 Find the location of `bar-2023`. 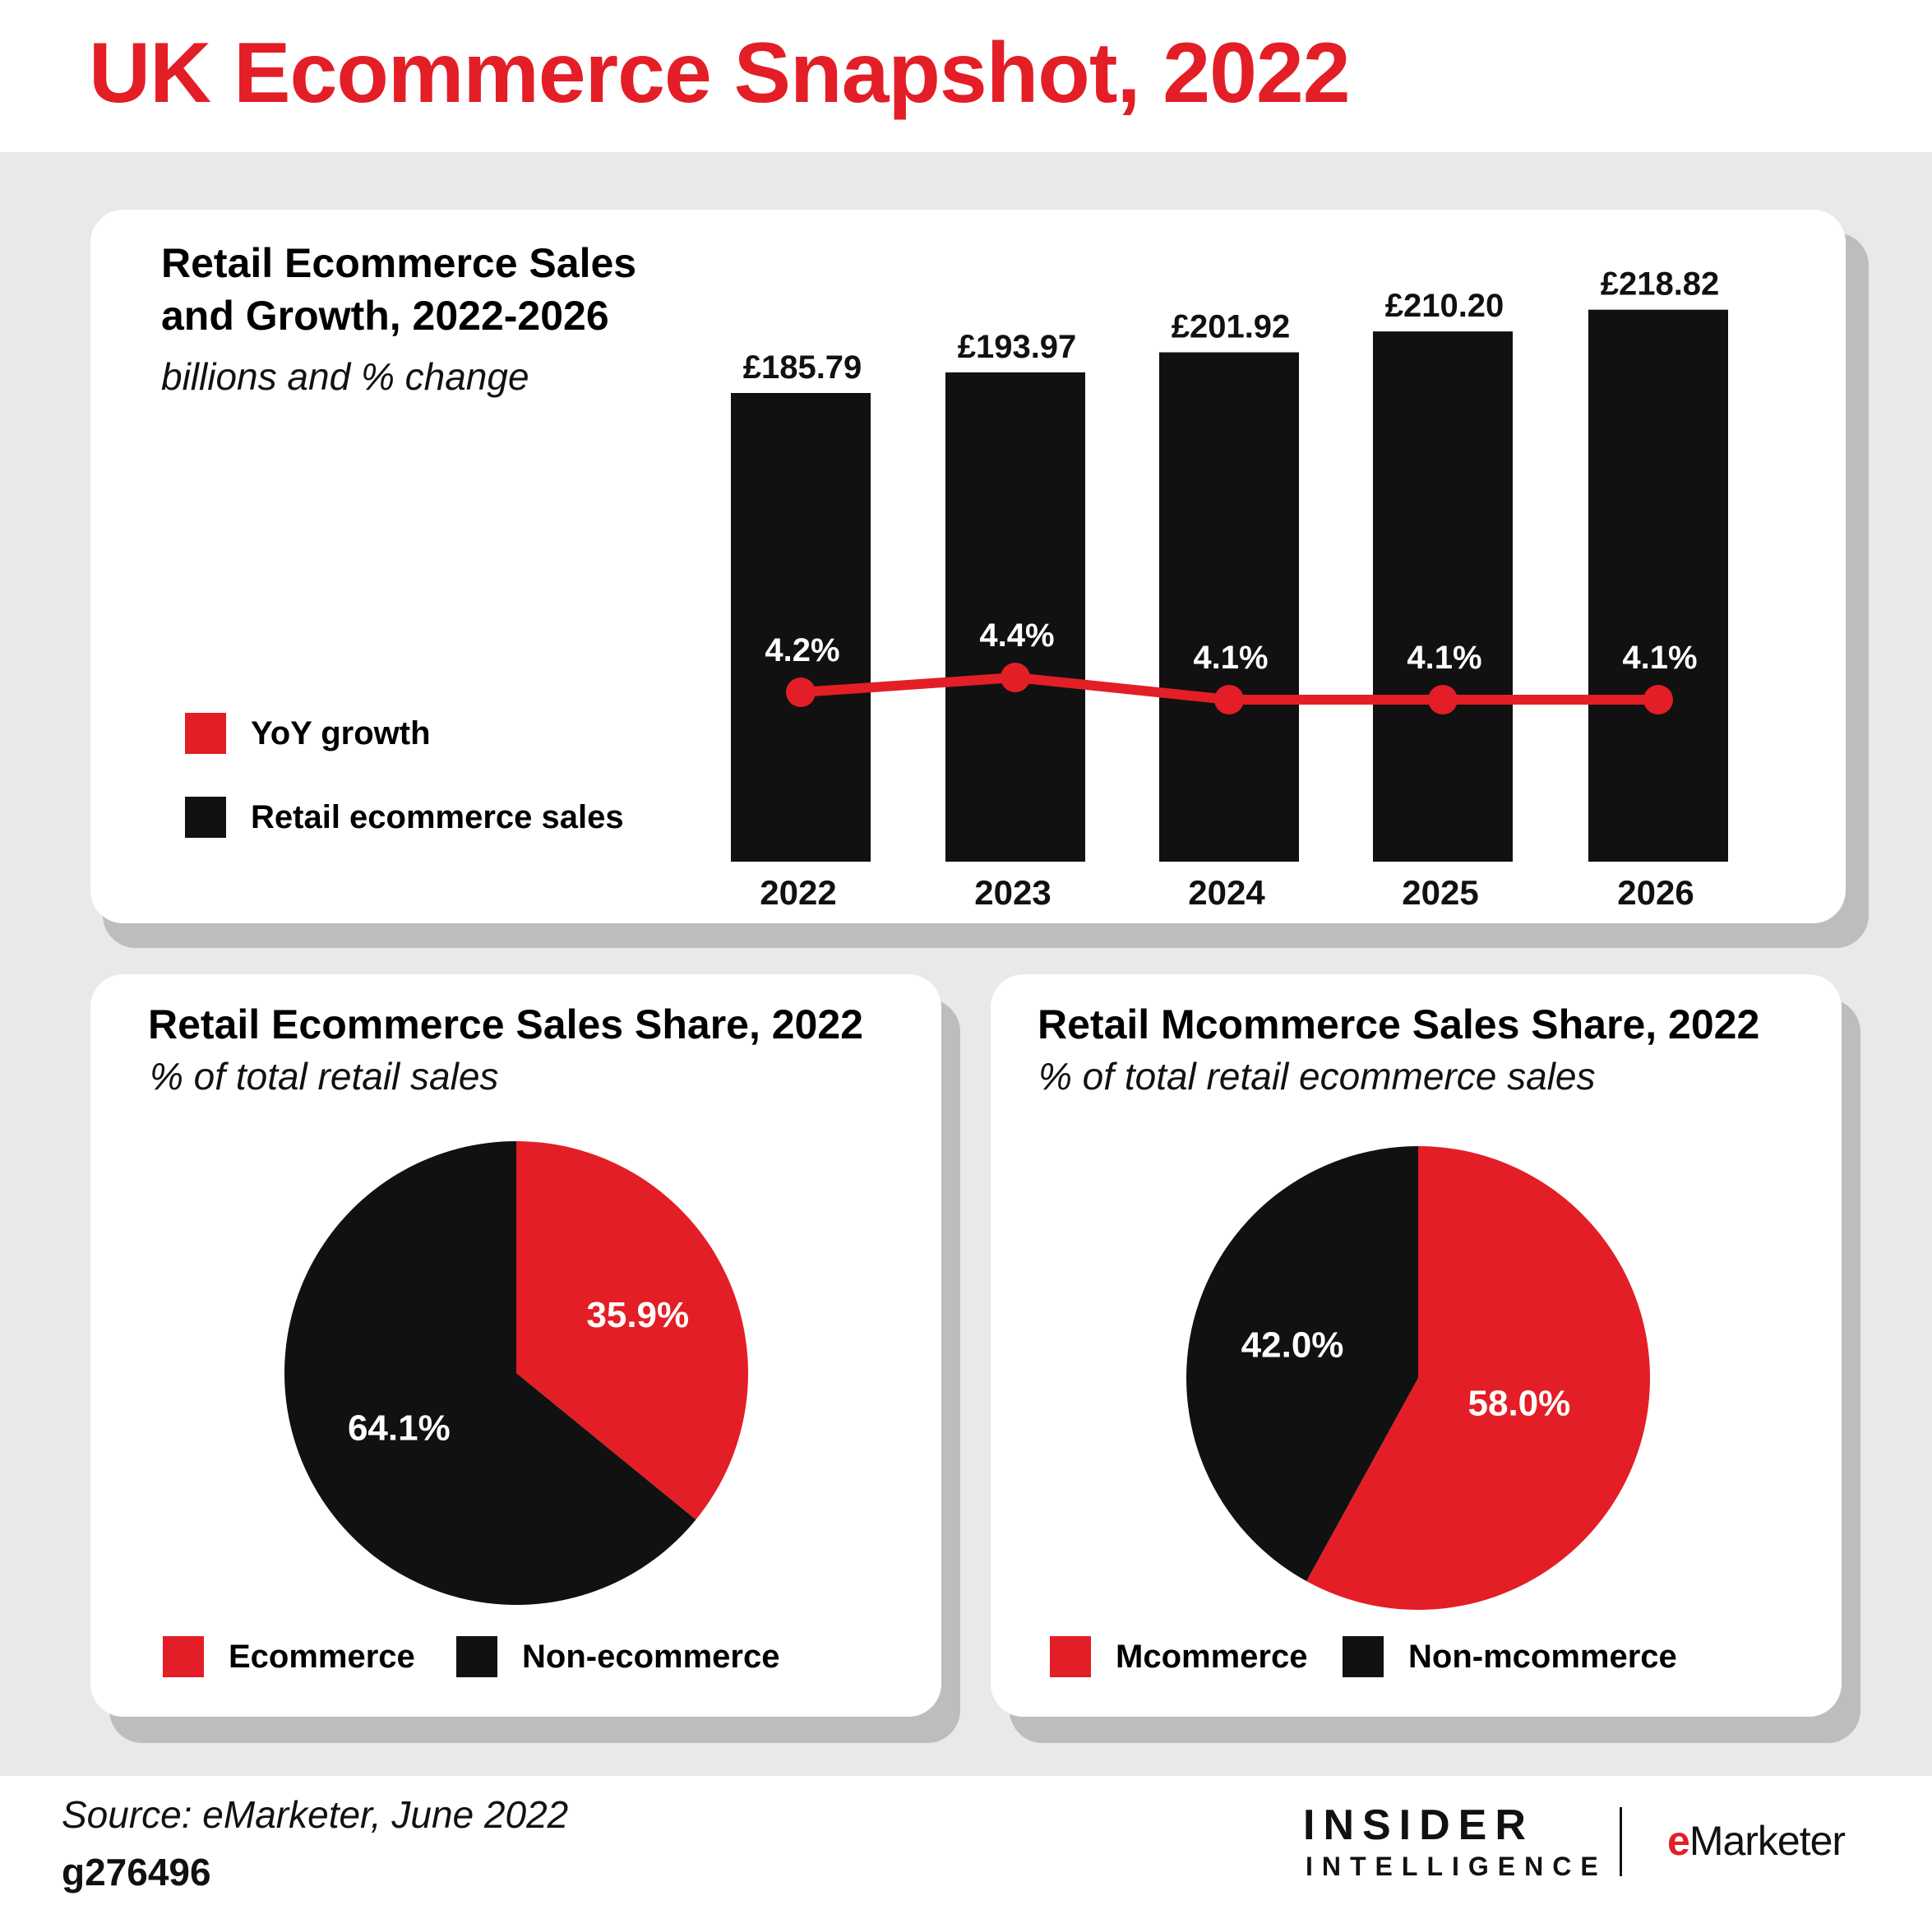

bar-2023 is located at coordinates (1015, 617).